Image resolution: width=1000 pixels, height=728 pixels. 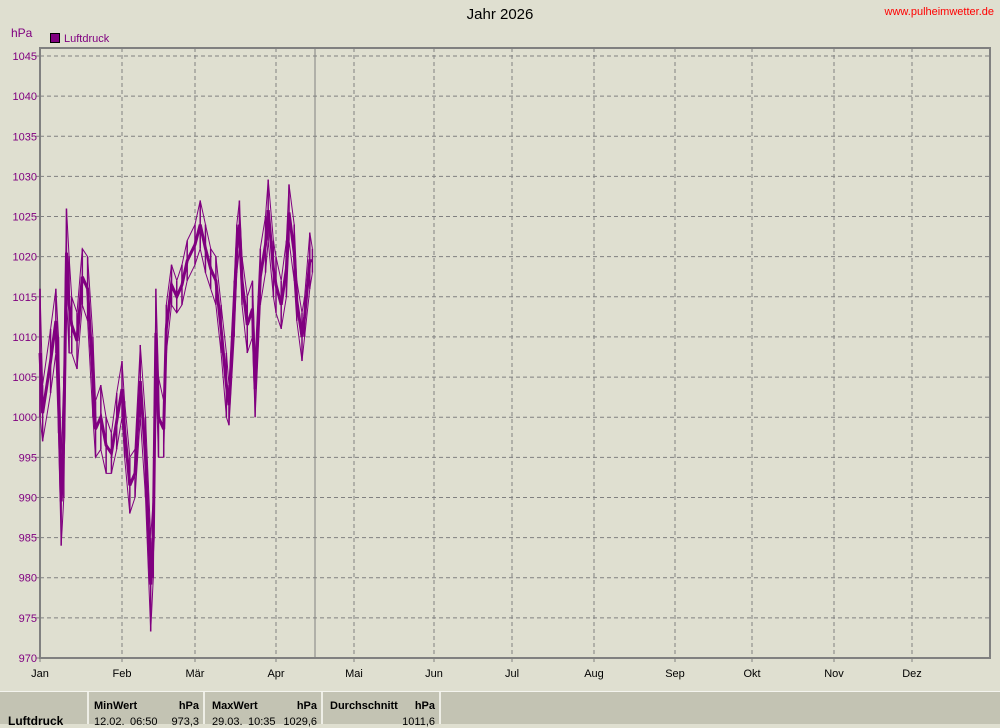 I want to click on y-tick-label: 1015, so click(x=25, y=298).